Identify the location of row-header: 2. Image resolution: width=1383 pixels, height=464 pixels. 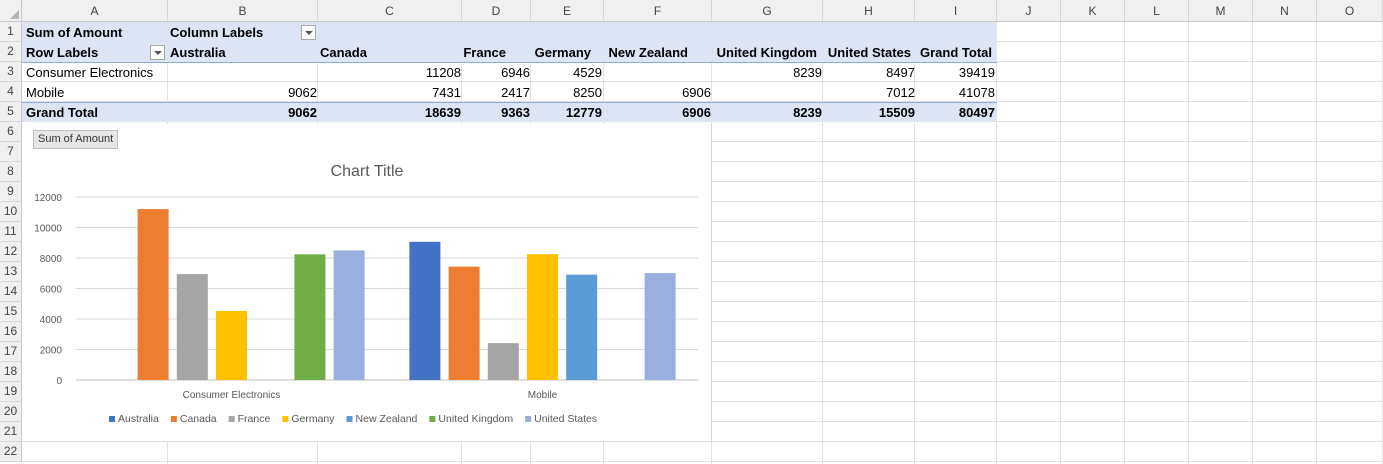
(11, 52).